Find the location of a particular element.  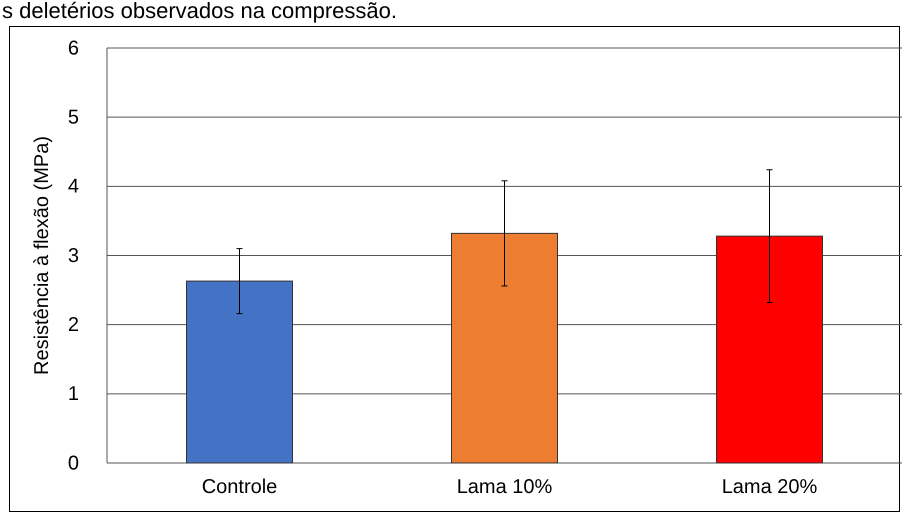

y-axis-title: Resistência à flexão (MPa) is located at coordinates (42, 255).